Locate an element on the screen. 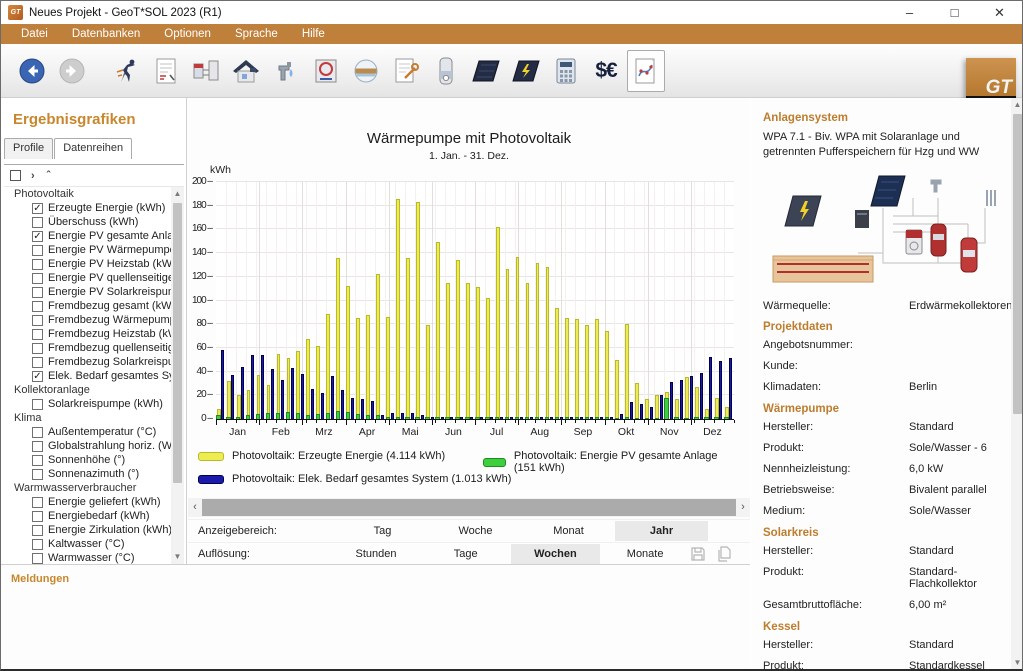  menu-item-optionen: Optionen is located at coordinates (187, 34).